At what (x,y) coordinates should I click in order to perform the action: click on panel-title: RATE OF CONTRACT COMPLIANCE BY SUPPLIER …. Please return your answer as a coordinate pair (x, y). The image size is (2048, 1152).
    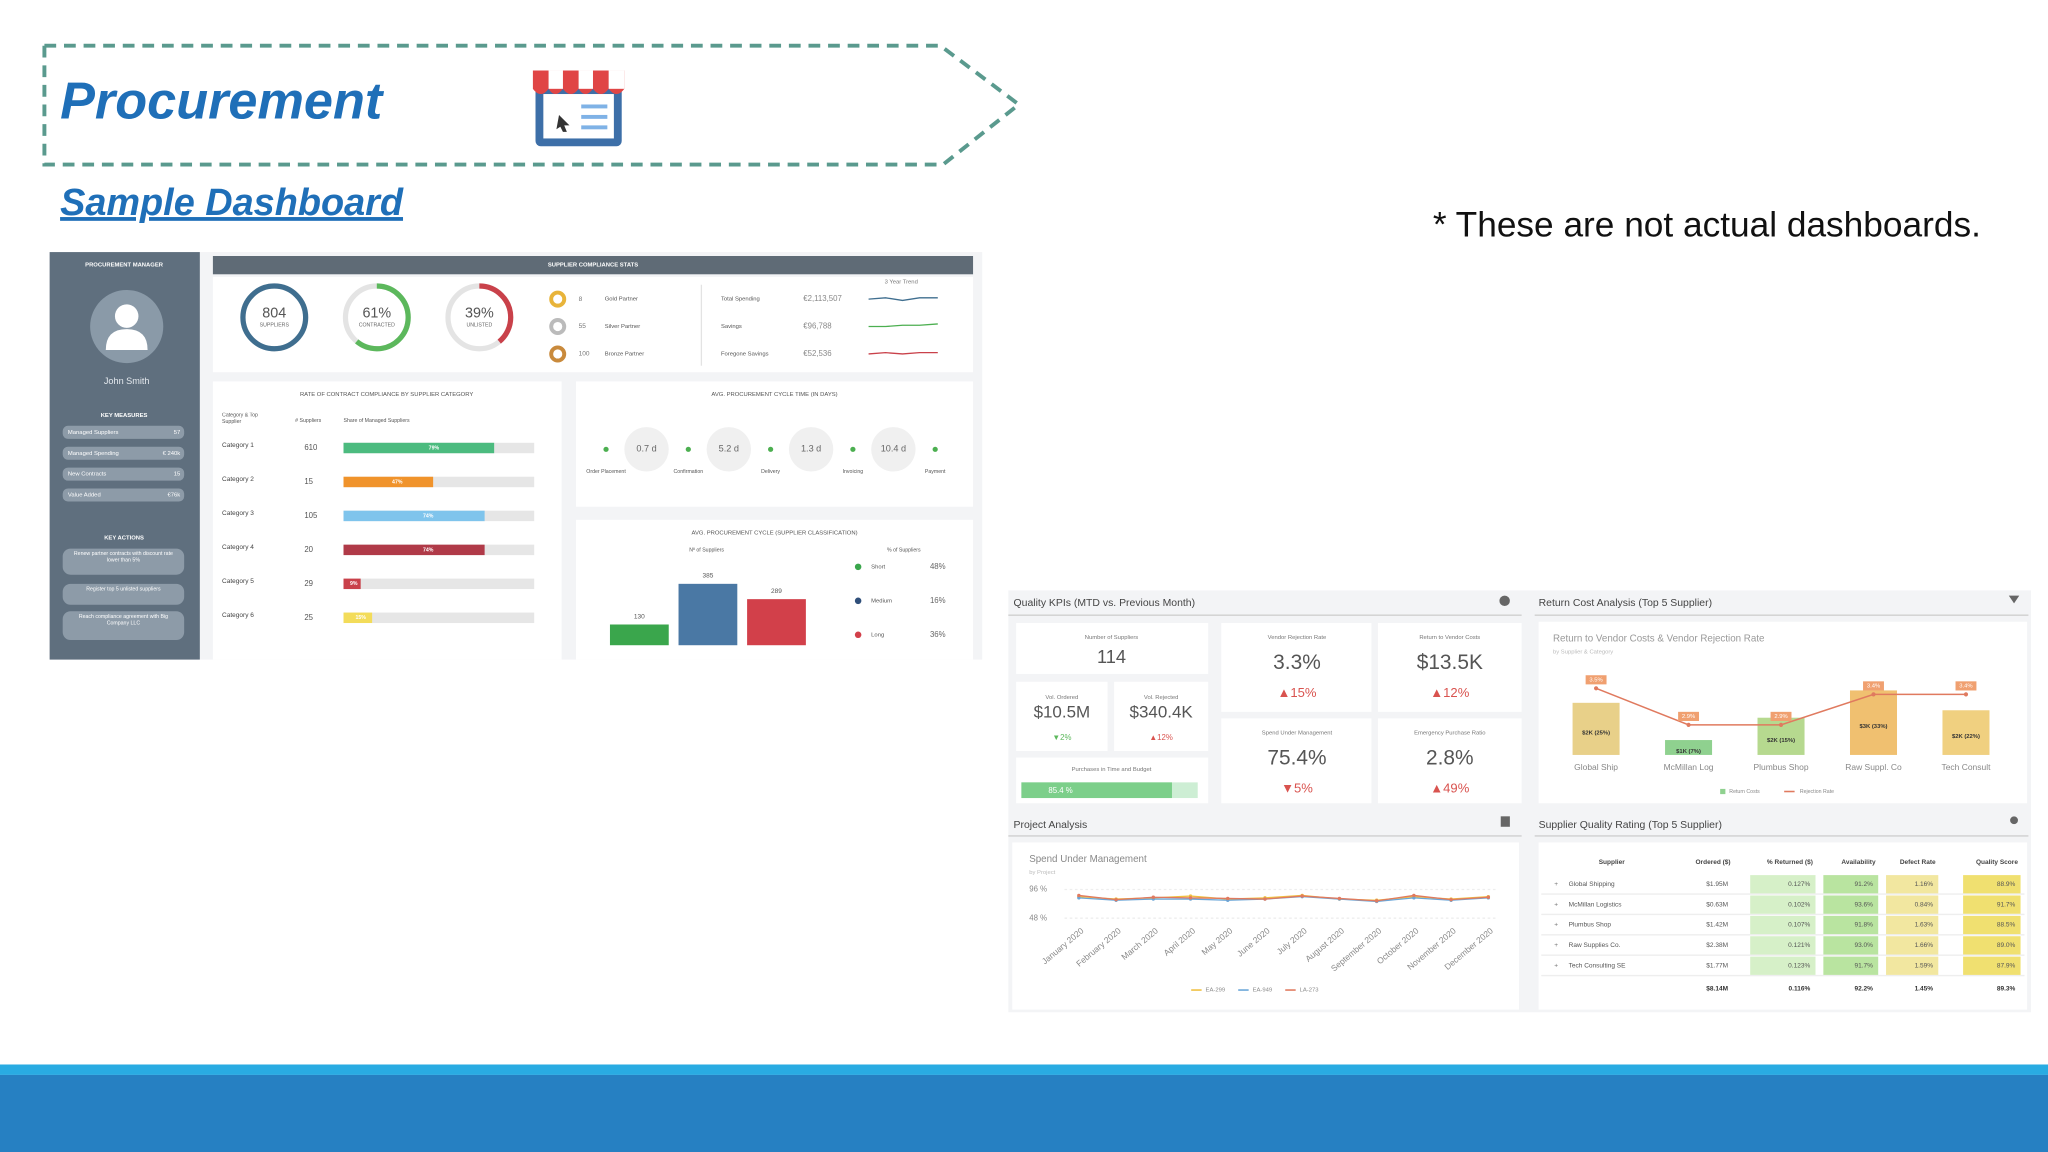
    Looking at the image, I should click on (386, 395).